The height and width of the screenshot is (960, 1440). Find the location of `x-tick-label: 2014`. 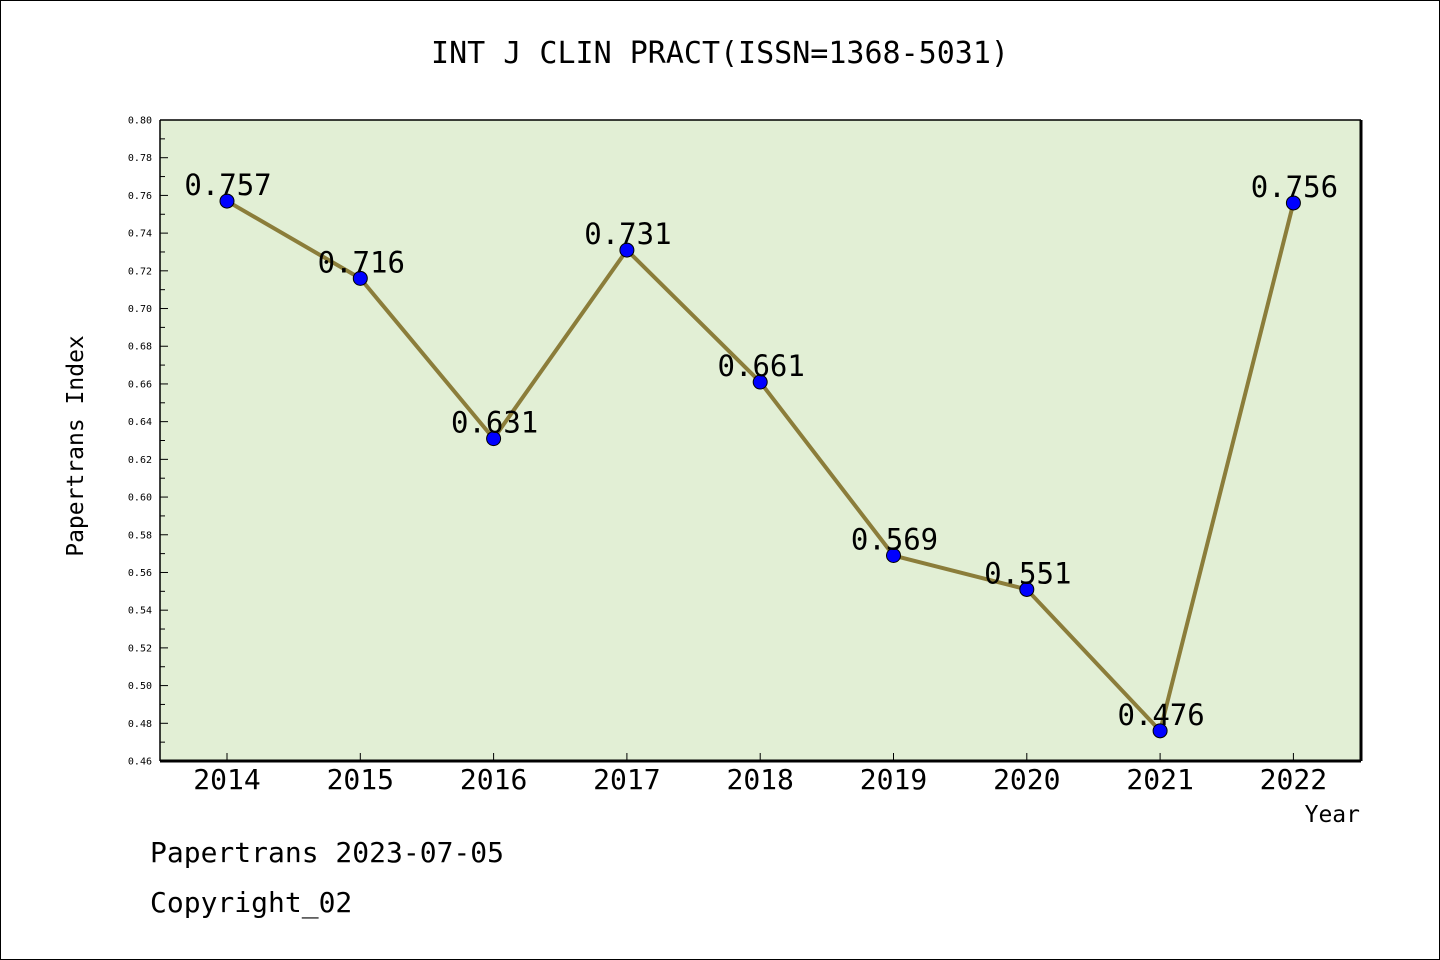

x-tick-label: 2014 is located at coordinates (226, 779).